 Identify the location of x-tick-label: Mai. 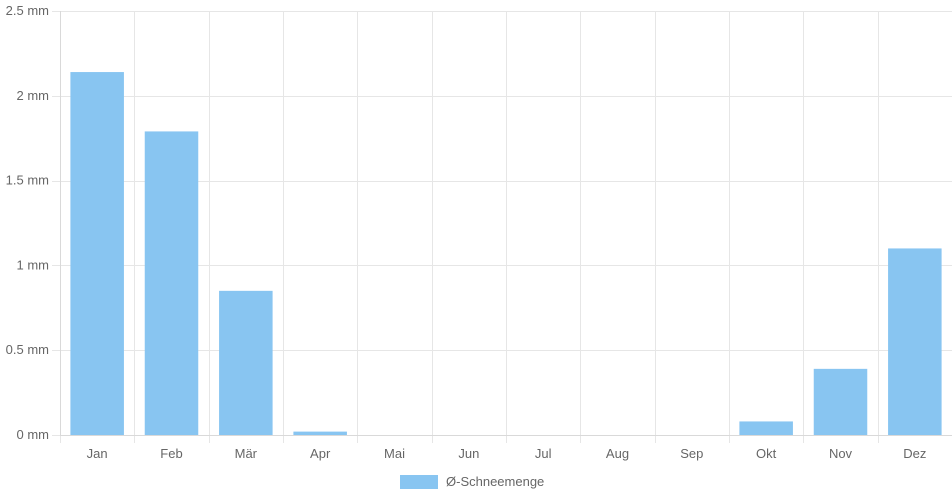
(394, 453).